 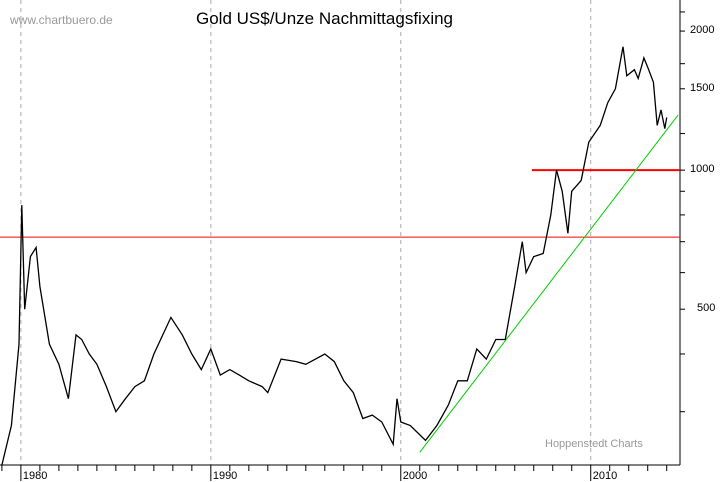 What do you see at coordinates (325, 18) in the screenshot?
I see `chart-title: Gold US$/Unze Nachmittagsfixing` at bounding box center [325, 18].